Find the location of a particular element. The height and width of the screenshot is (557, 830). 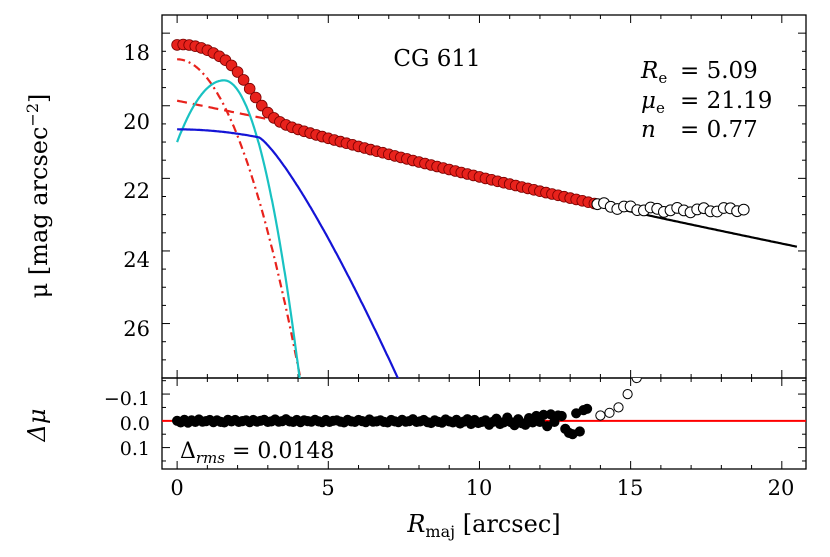

rms-annotation: Δrms = 0.0148 is located at coordinates (257, 453).